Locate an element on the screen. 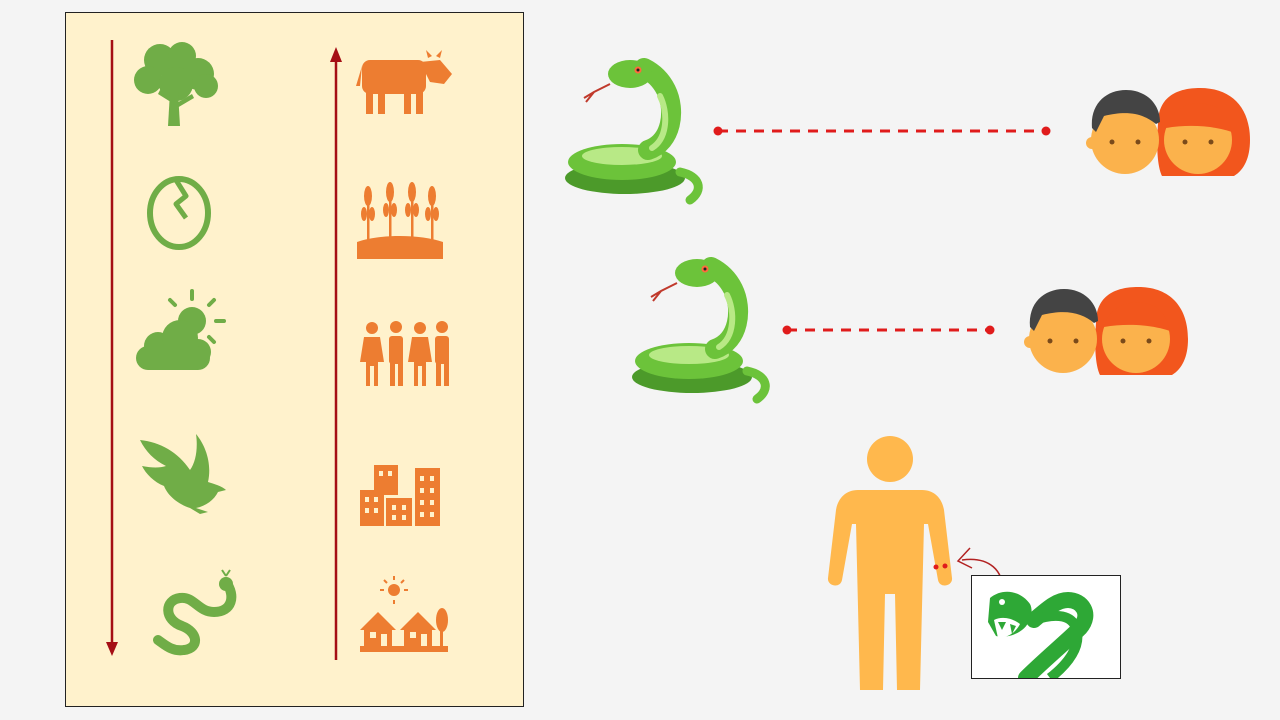  striking-snake-icon is located at coordinates (1041, 638).